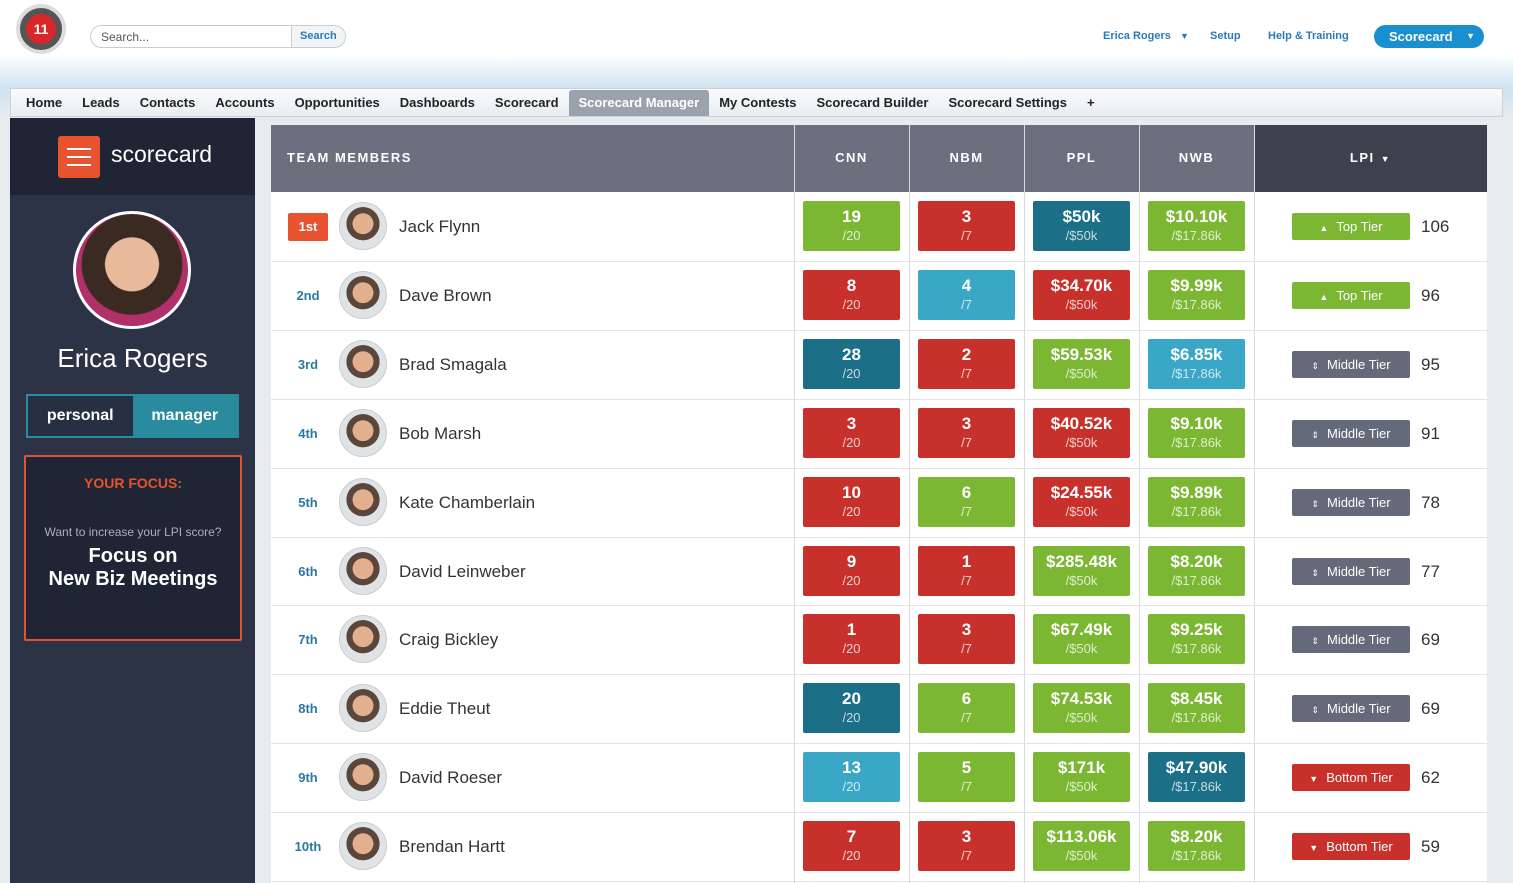 This screenshot has height=883, width=1513. What do you see at coordinates (1196, 294) in the screenshot?
I see `metric-cell: $9.99k/$17.86k` at bounding box center [1196, 294].